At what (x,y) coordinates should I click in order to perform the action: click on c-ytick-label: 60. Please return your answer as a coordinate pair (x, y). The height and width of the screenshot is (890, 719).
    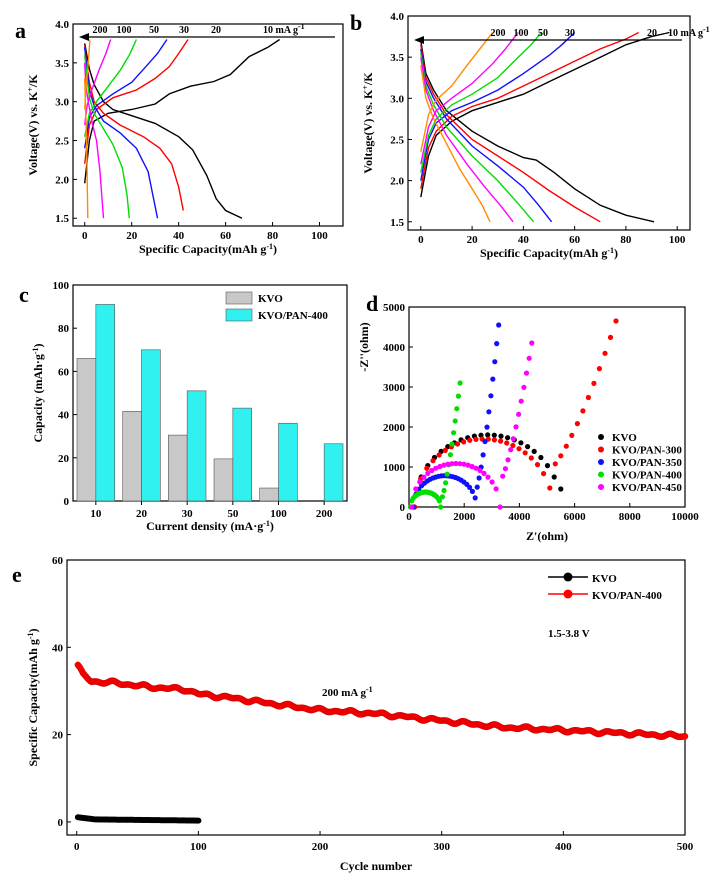
    Looking at the image, I should click on (64, 372).